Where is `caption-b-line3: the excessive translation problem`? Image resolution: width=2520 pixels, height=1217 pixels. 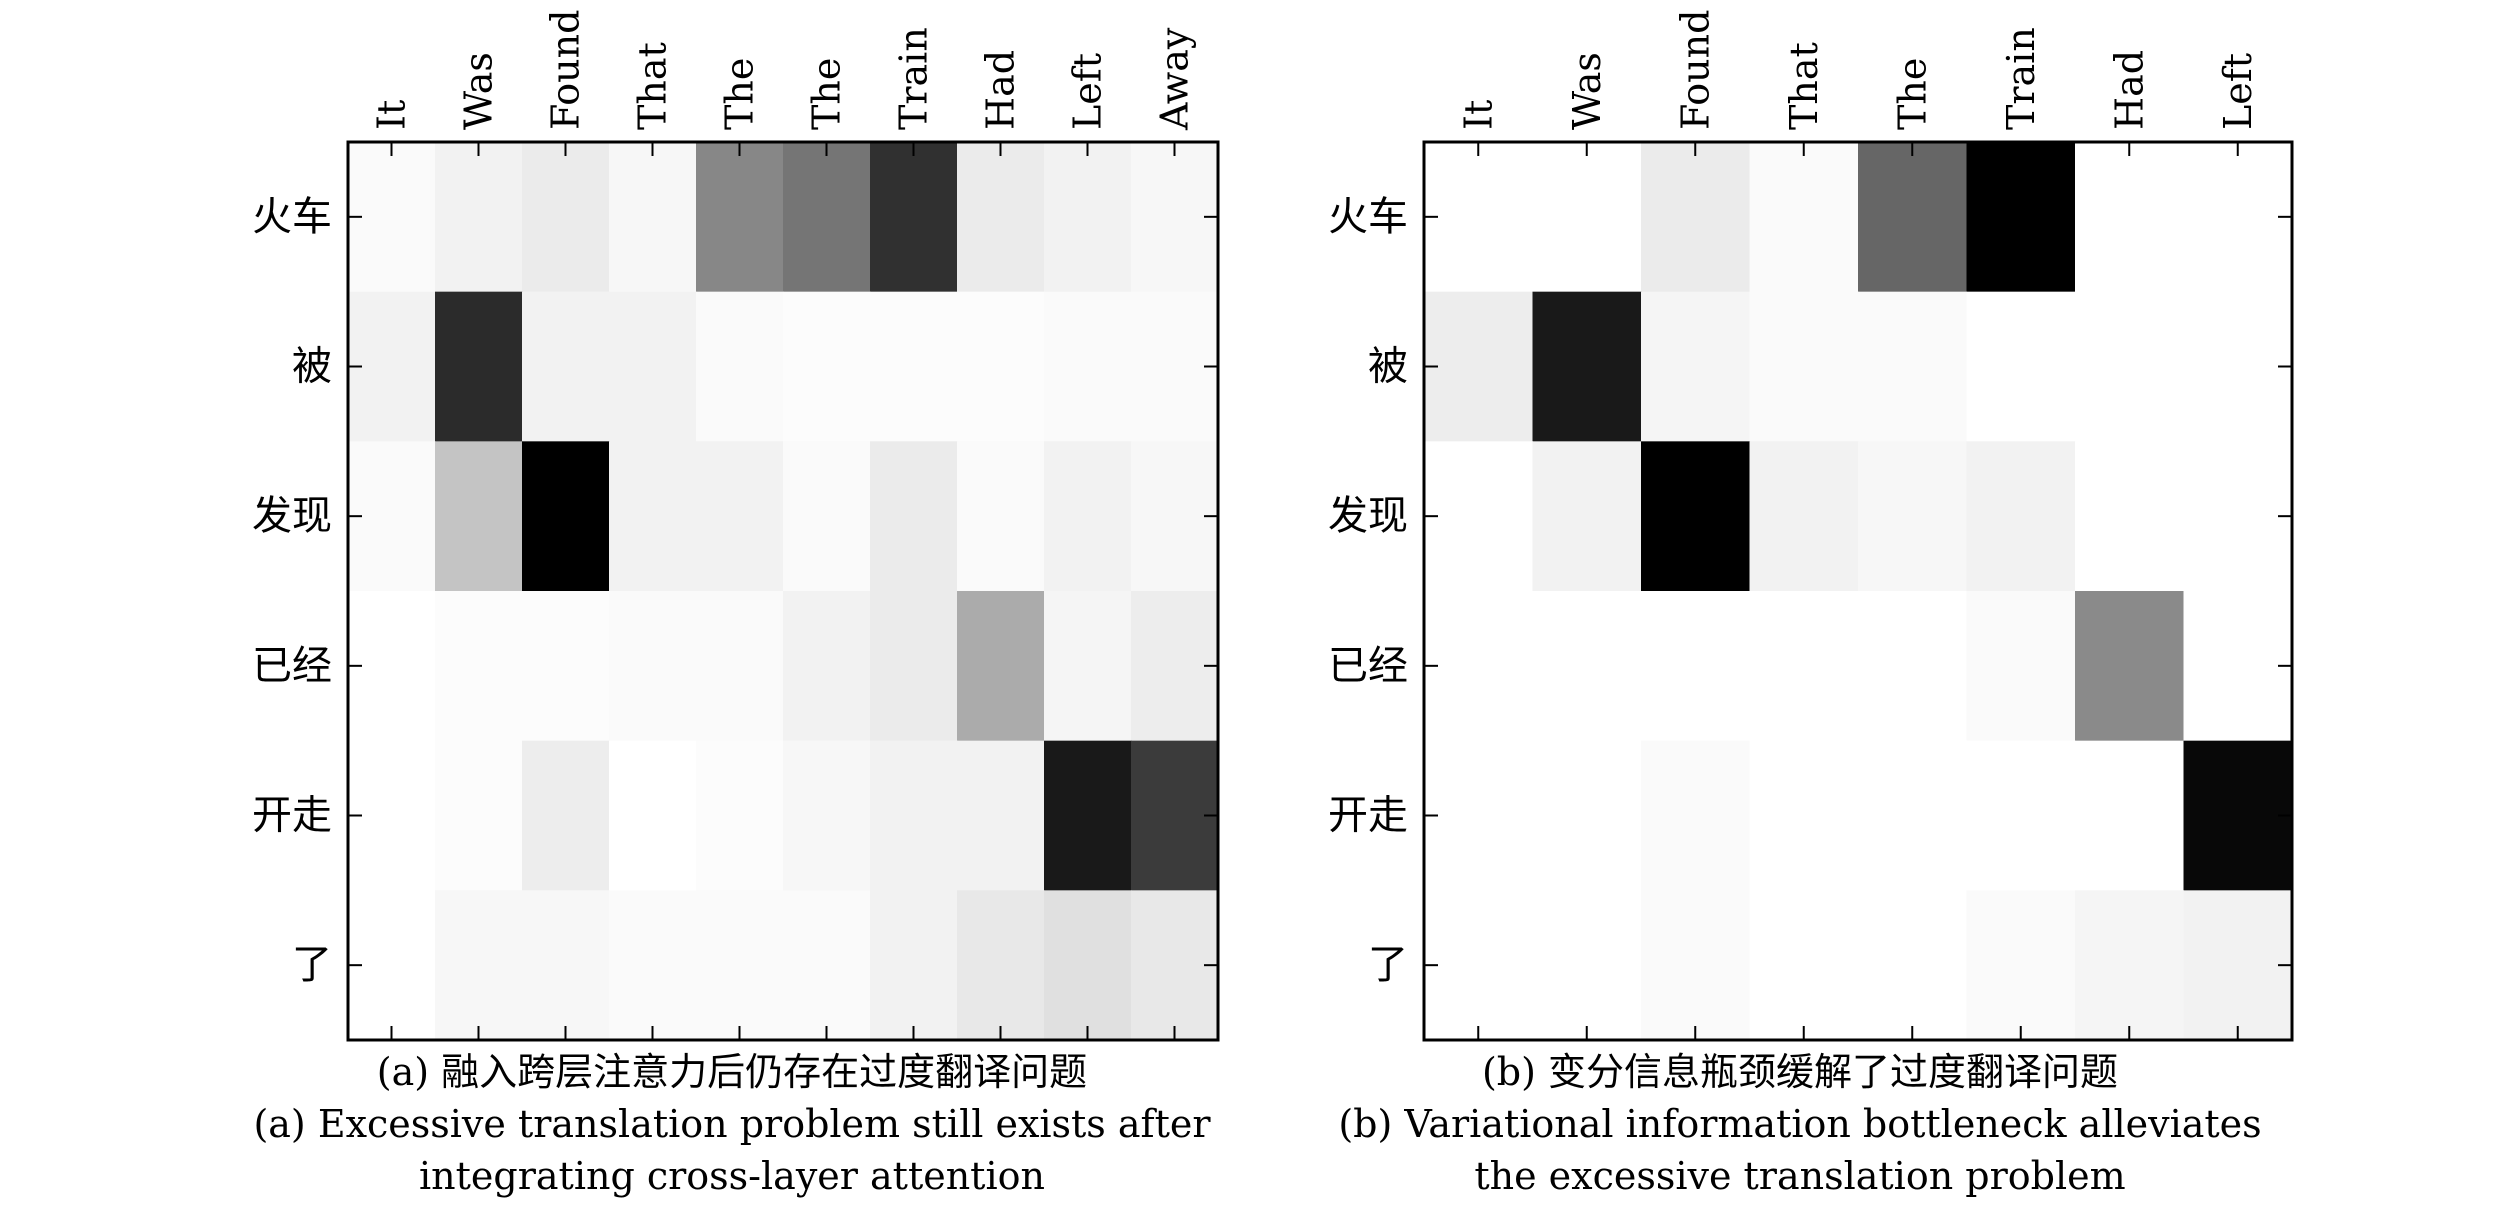
caption-b-line3: the excessive translation problem is located at coordinates (1800, 1176).